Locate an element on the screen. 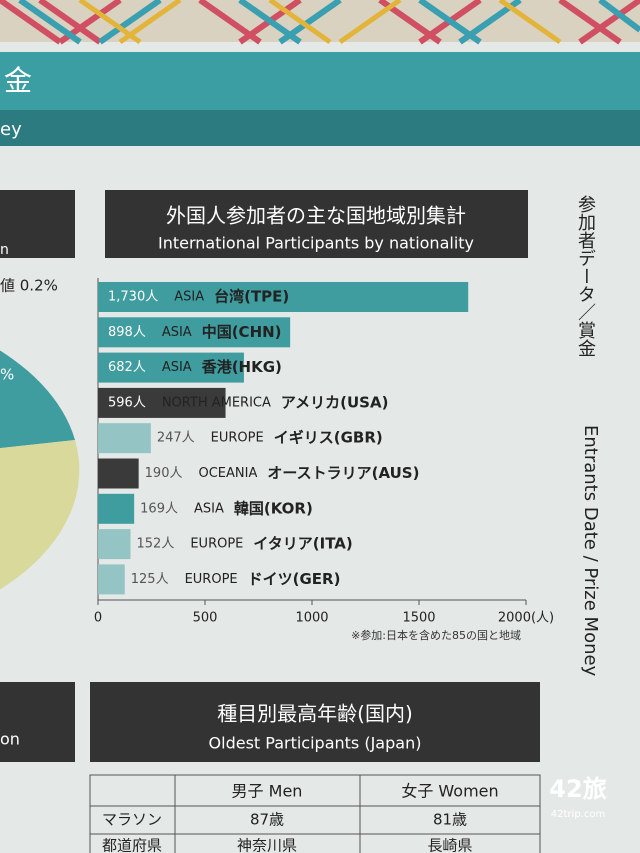 Image resolution: width=640 pixels, height=853 pixels. x-tick-label: 0 is located at coordinates (98, 618).